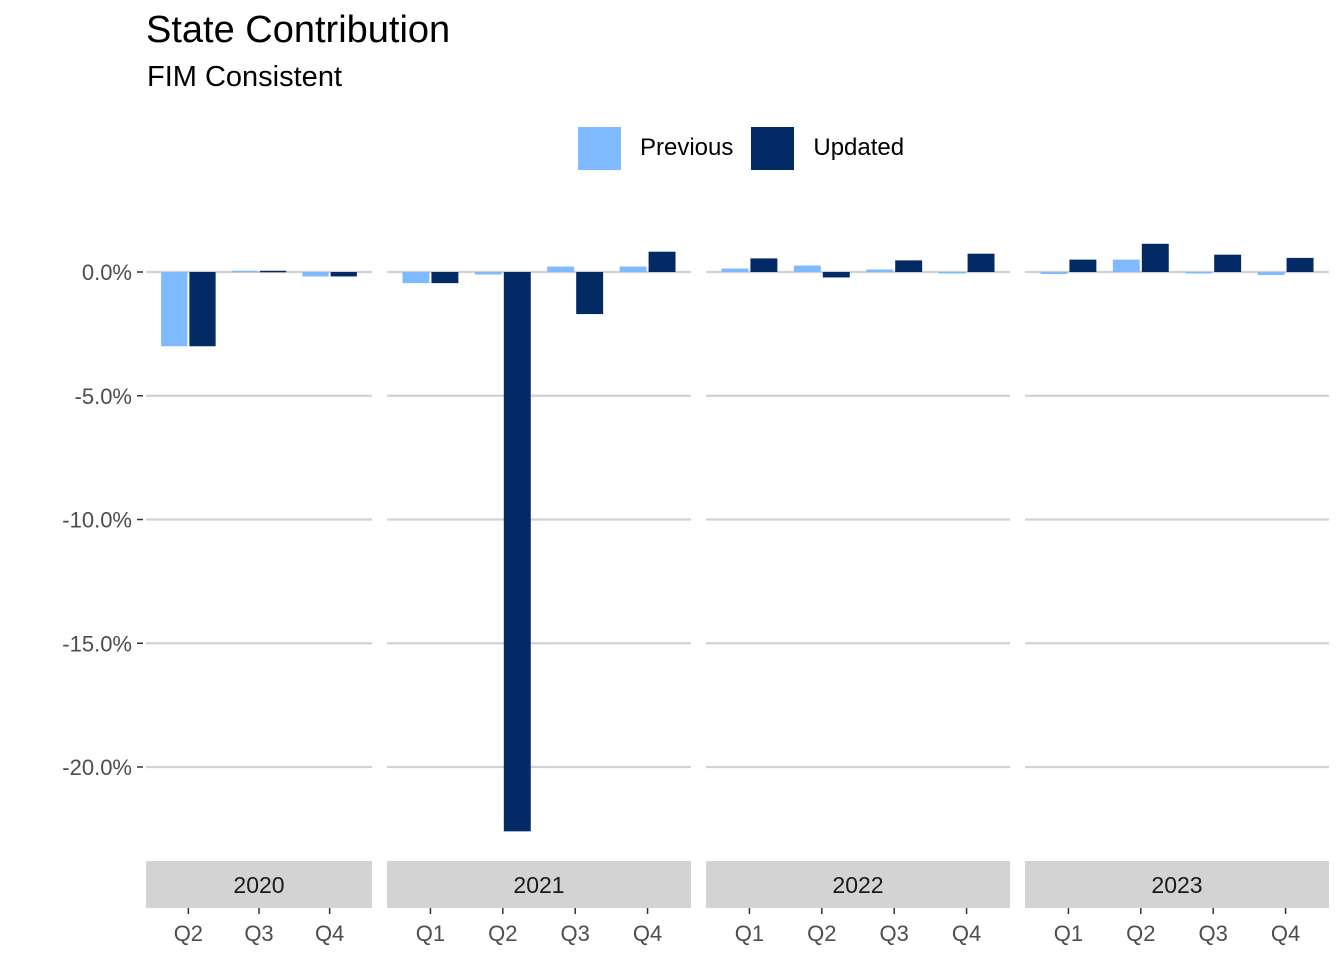  Describe the element at coordinates (1126, 265) in the screenshot. I see `bar-previous-2023-q2` at that location.